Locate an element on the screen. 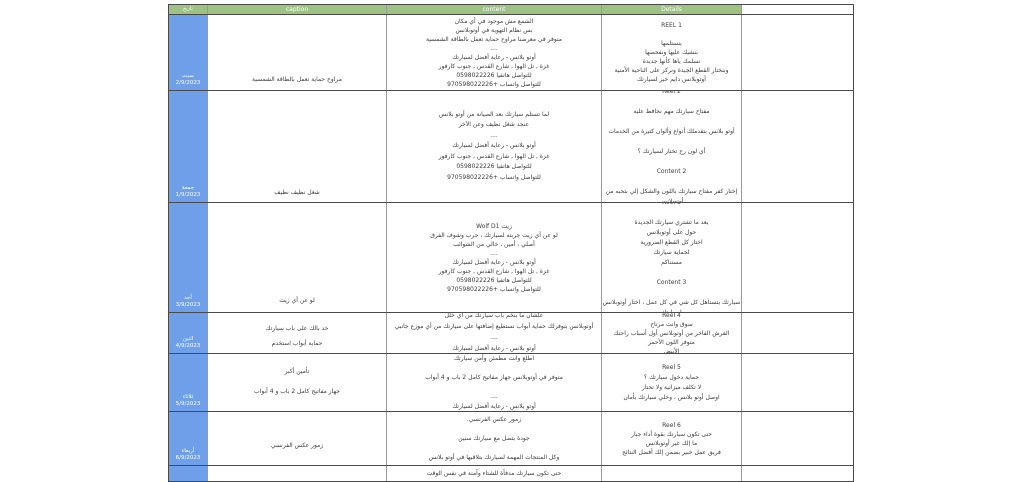 Image resolution: width=1024 pixels, height=482 pixels. date-cell: أربعاء 6/9/2023 is located at coordinates (188, 438).